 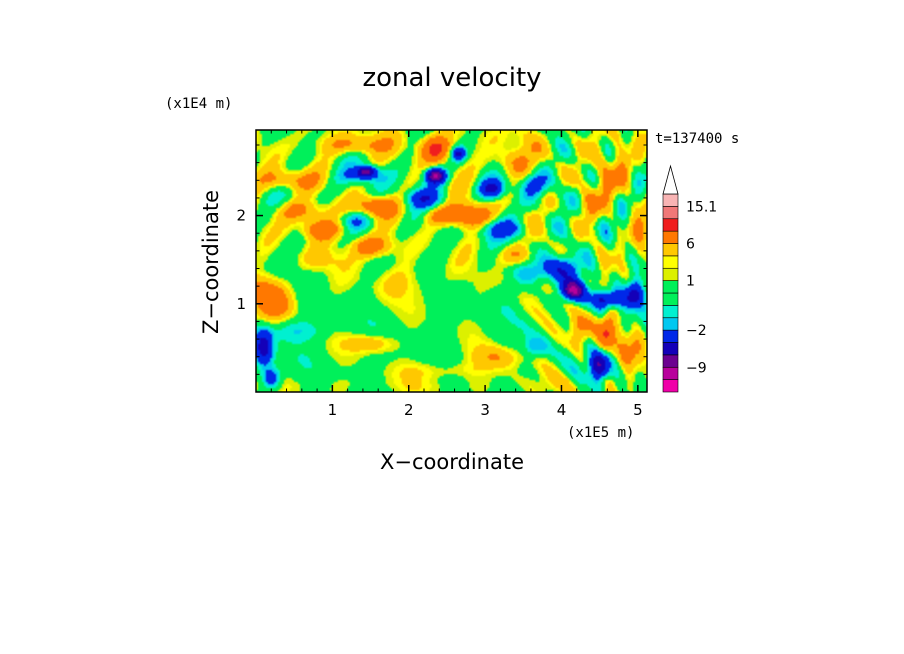 I want to click on colorbar-tick-label: 6, so click(x=690, y=245).